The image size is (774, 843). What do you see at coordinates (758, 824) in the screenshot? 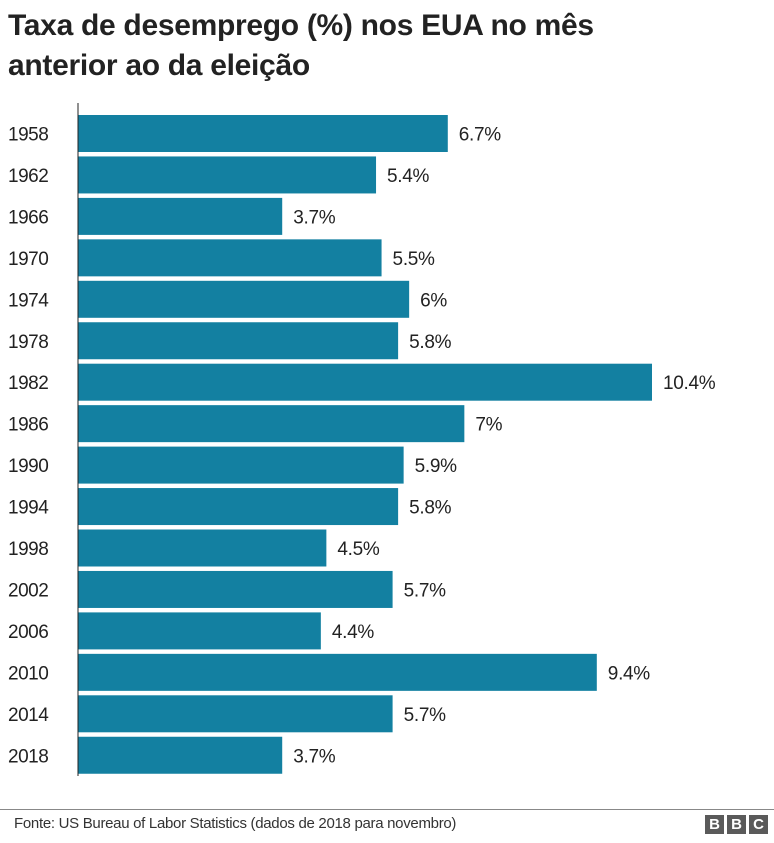
I see `logo-letter: C` at bounding box center [758, 824].